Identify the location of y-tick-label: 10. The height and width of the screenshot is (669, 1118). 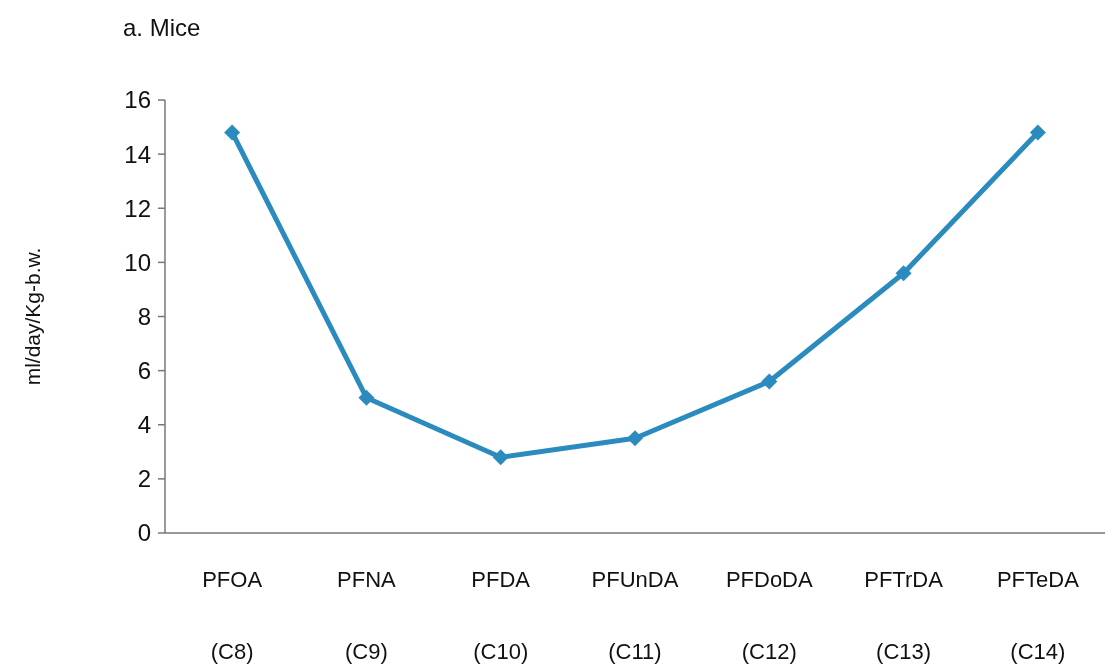
(137, 262).